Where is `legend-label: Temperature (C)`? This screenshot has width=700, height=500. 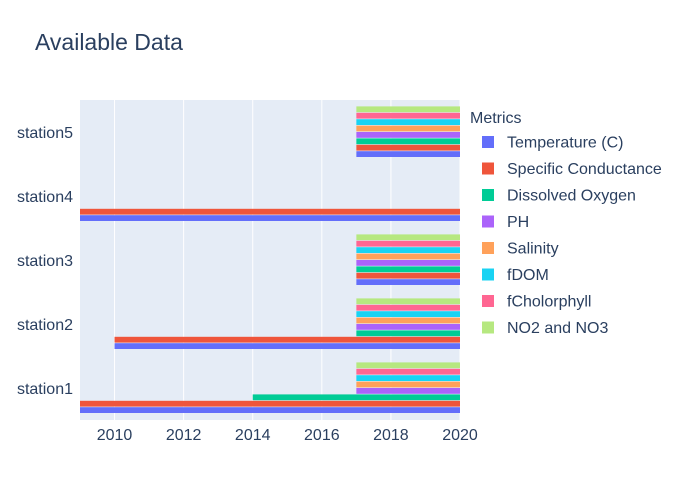 legend-label: Temperature (C) is located at coordinates (565, 143).